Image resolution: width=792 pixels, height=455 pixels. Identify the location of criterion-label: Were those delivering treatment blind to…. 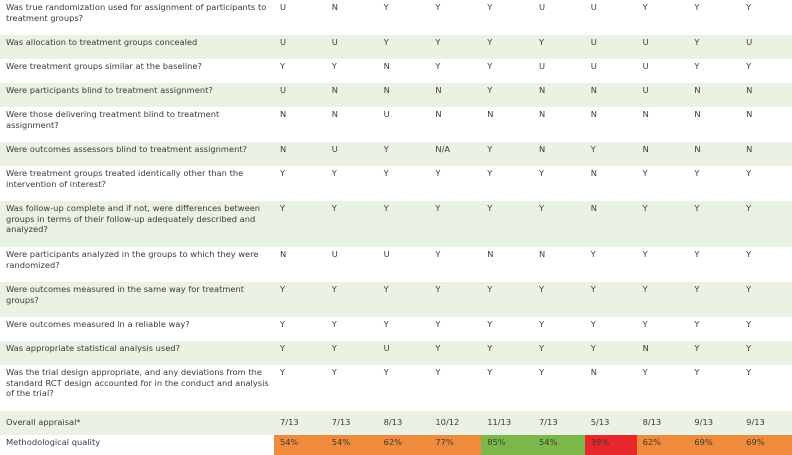
(113, 119).